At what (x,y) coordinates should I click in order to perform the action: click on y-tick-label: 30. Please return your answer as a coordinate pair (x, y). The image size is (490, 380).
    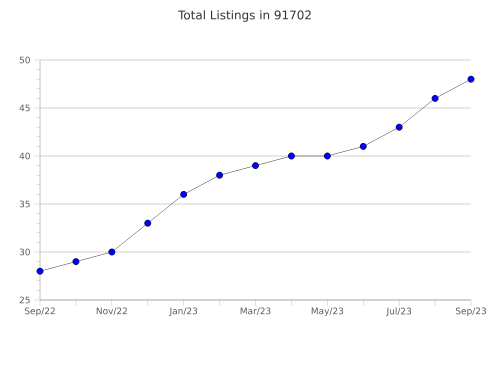
    Looking at the image, I should click on (25, 252).